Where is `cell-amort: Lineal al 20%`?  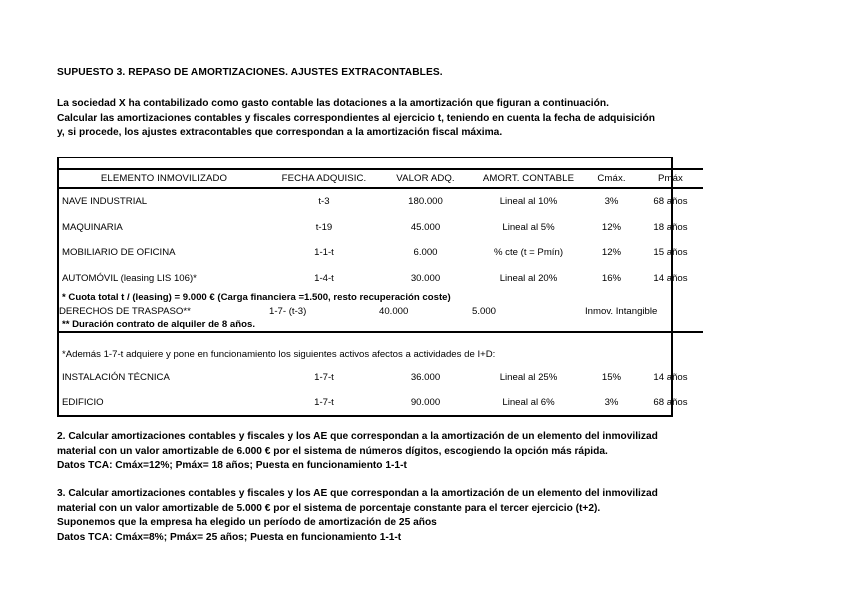 cell-amort: Lineal al 20% is located at coordinates (528, 278).